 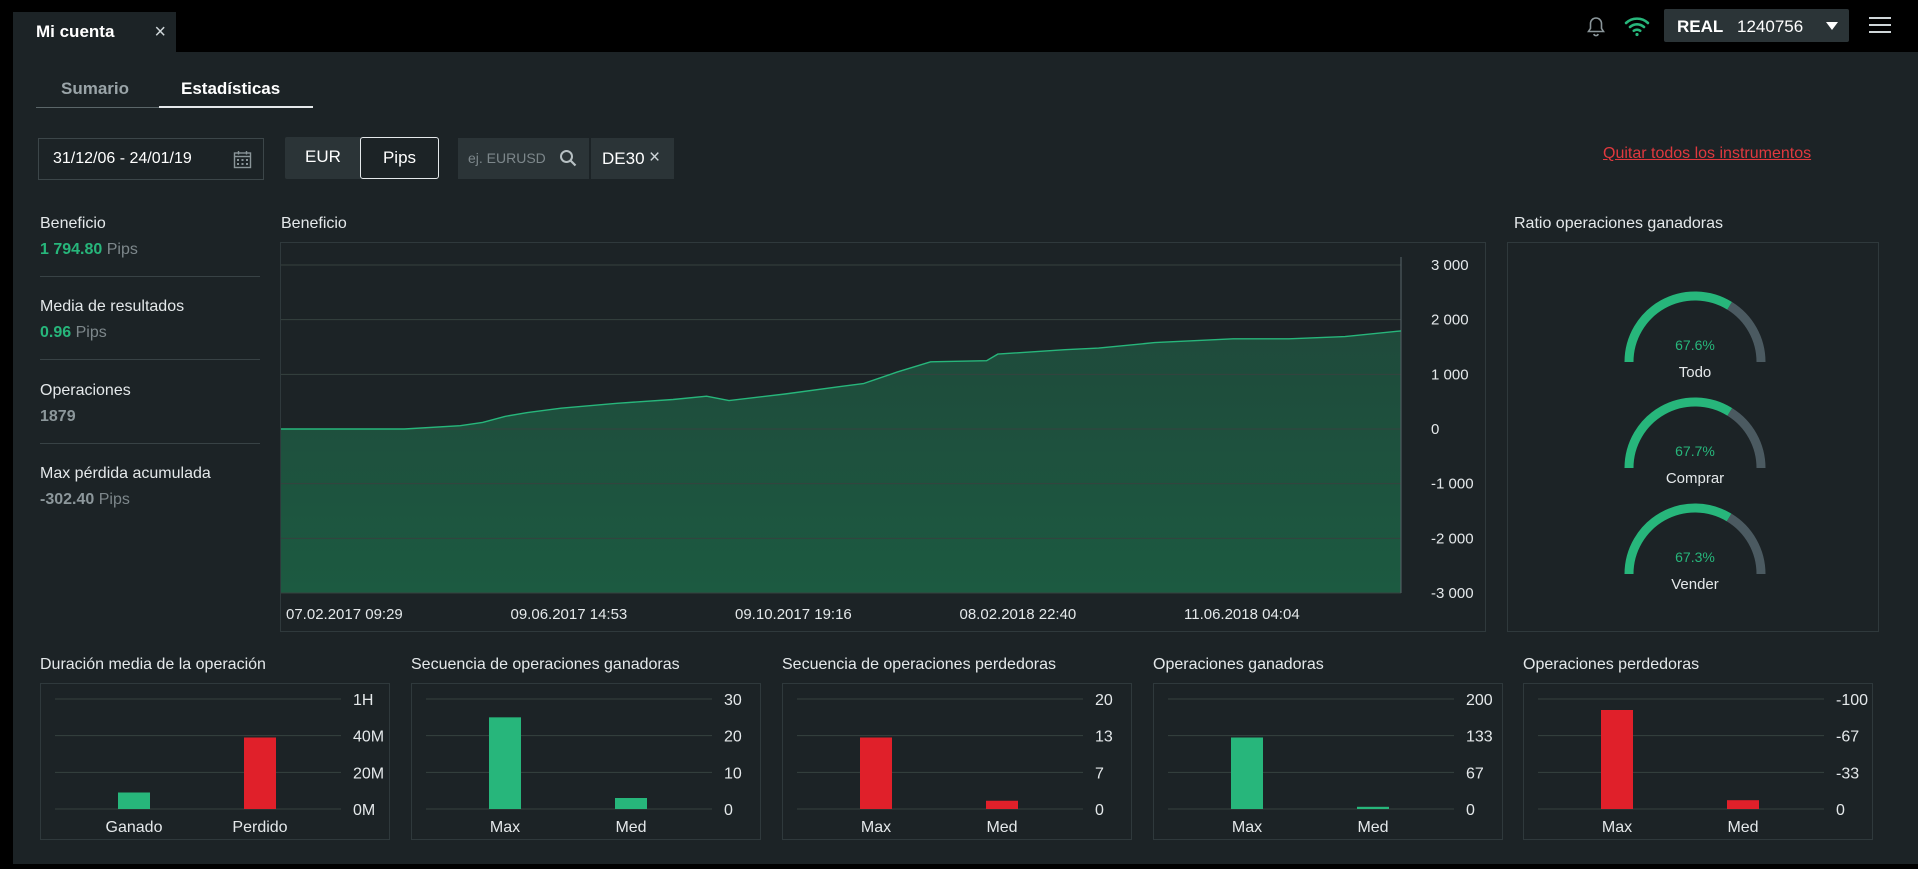 I want to click on chart-title: Beneficio, so click(x=314, y=223).